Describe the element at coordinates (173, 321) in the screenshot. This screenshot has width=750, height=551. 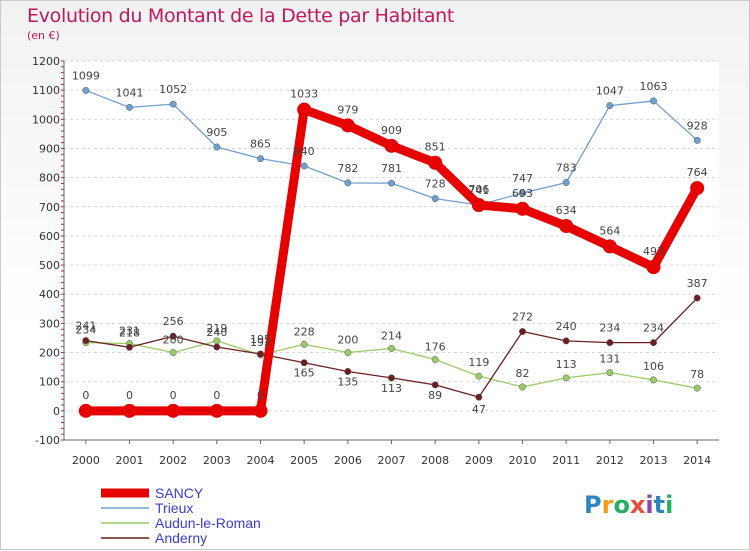
I see `data-label-anderny: 256` at that location.